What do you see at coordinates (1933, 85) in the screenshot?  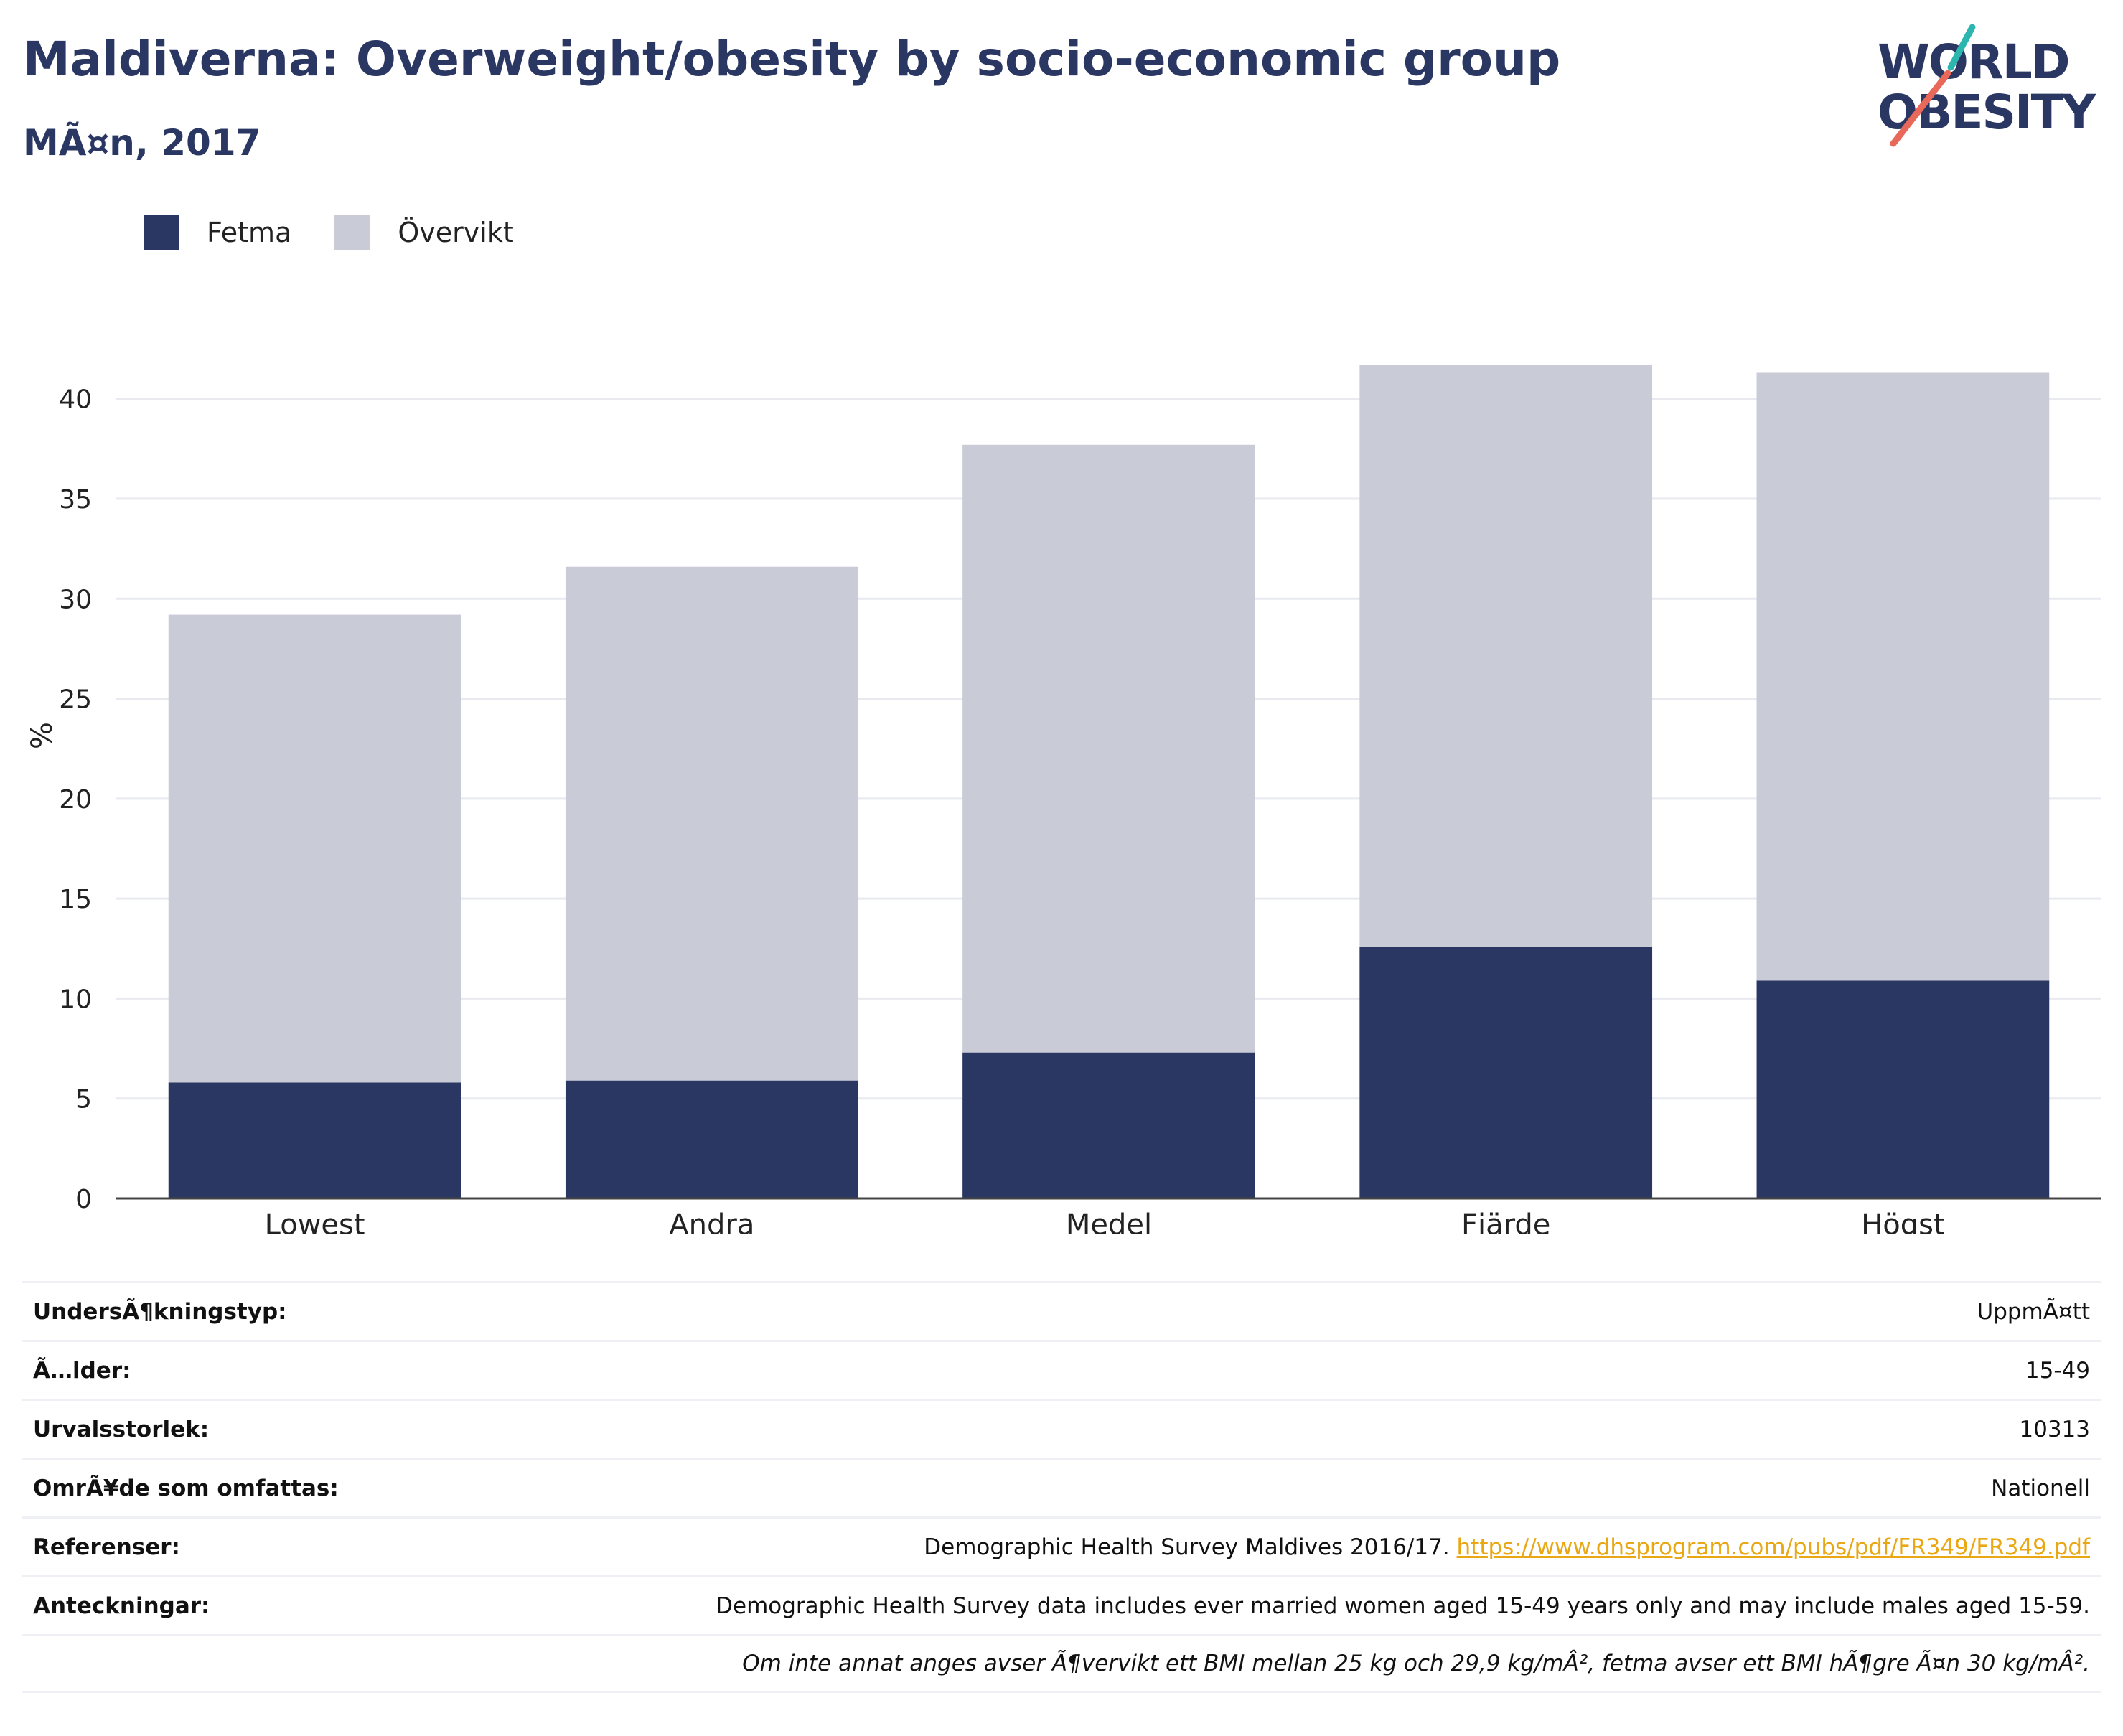 I see `logo-slash-icon` at bounding box center [1933, 85].